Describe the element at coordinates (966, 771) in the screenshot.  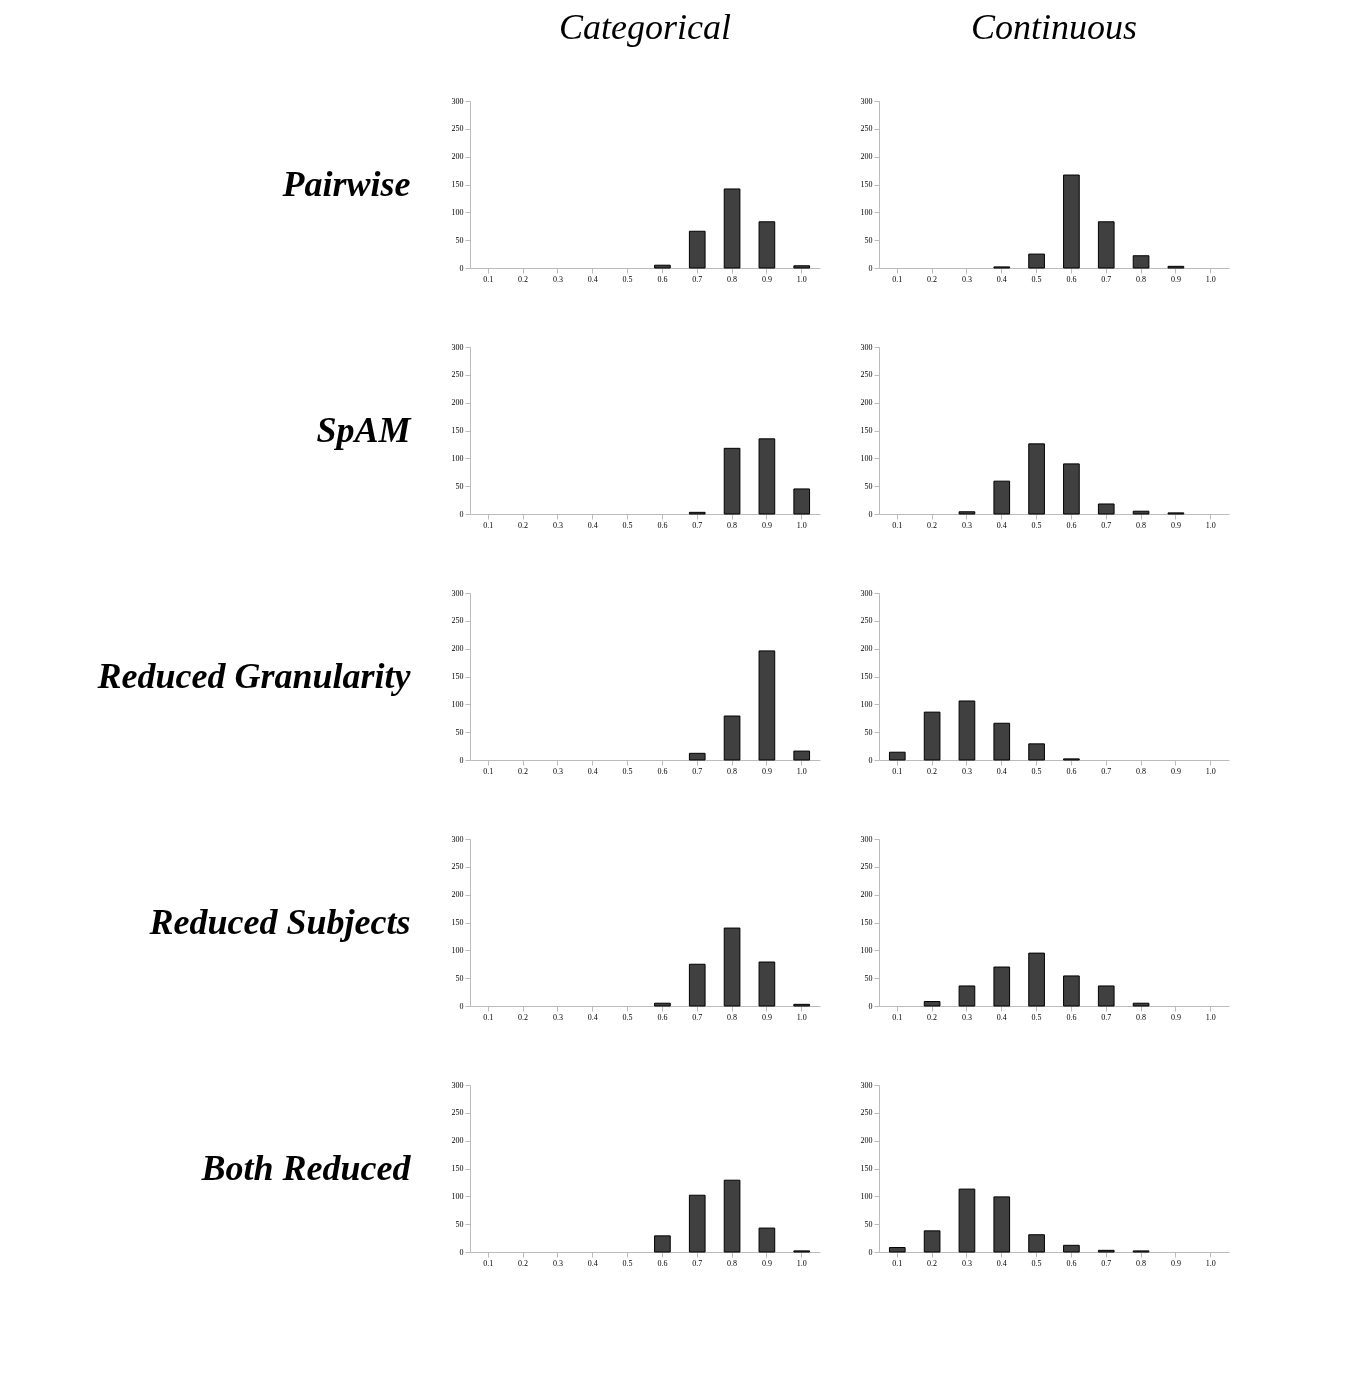
I see `x-tick-label: 0.3` at that location.